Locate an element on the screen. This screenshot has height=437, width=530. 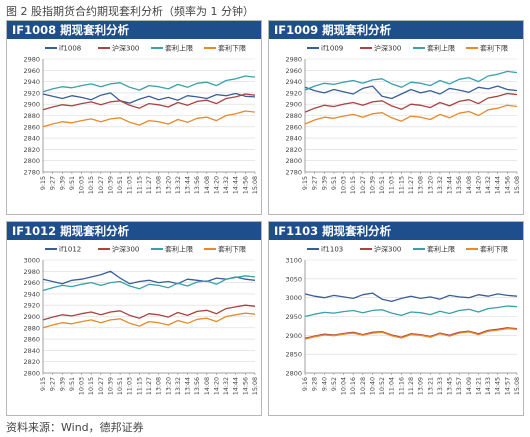
x-tick-label: 13:21 is located at coordinates (430, 386).